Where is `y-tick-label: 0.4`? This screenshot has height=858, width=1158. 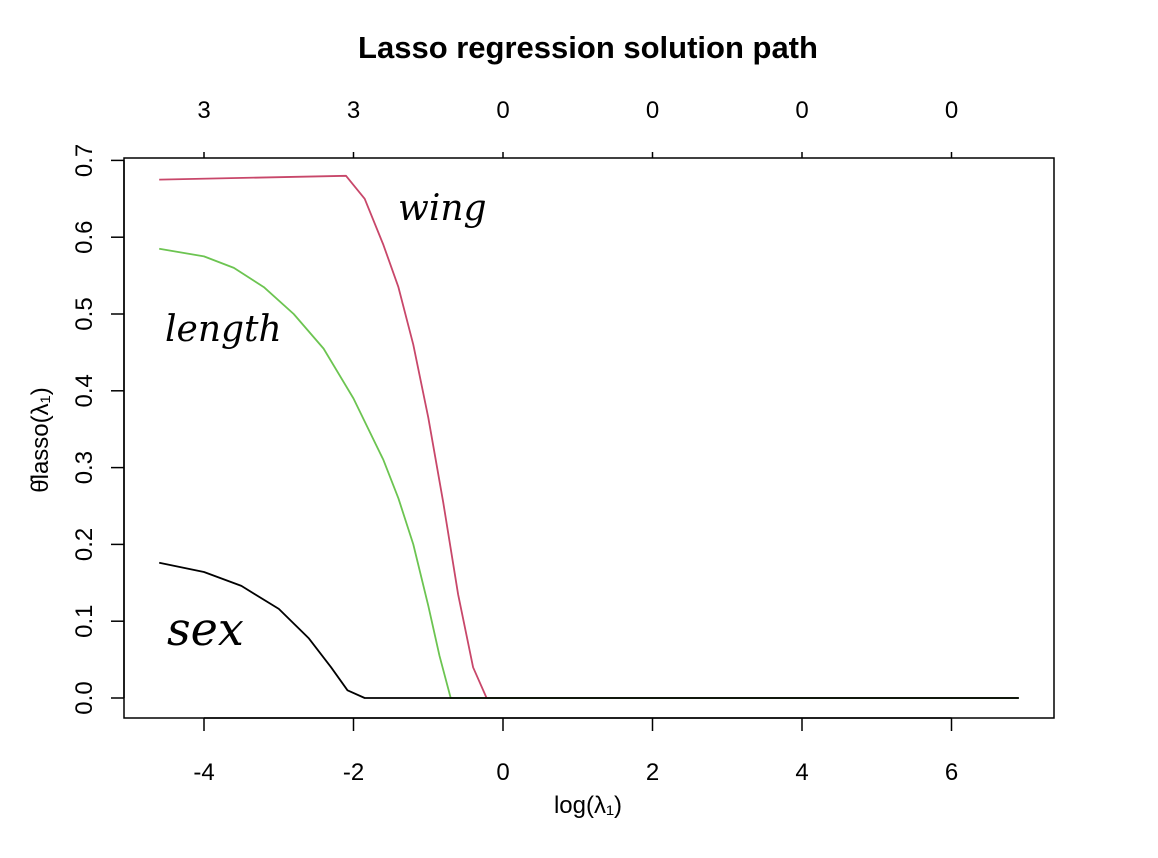 y-tick-label: 0.4 is located at coordinates (84, 390).